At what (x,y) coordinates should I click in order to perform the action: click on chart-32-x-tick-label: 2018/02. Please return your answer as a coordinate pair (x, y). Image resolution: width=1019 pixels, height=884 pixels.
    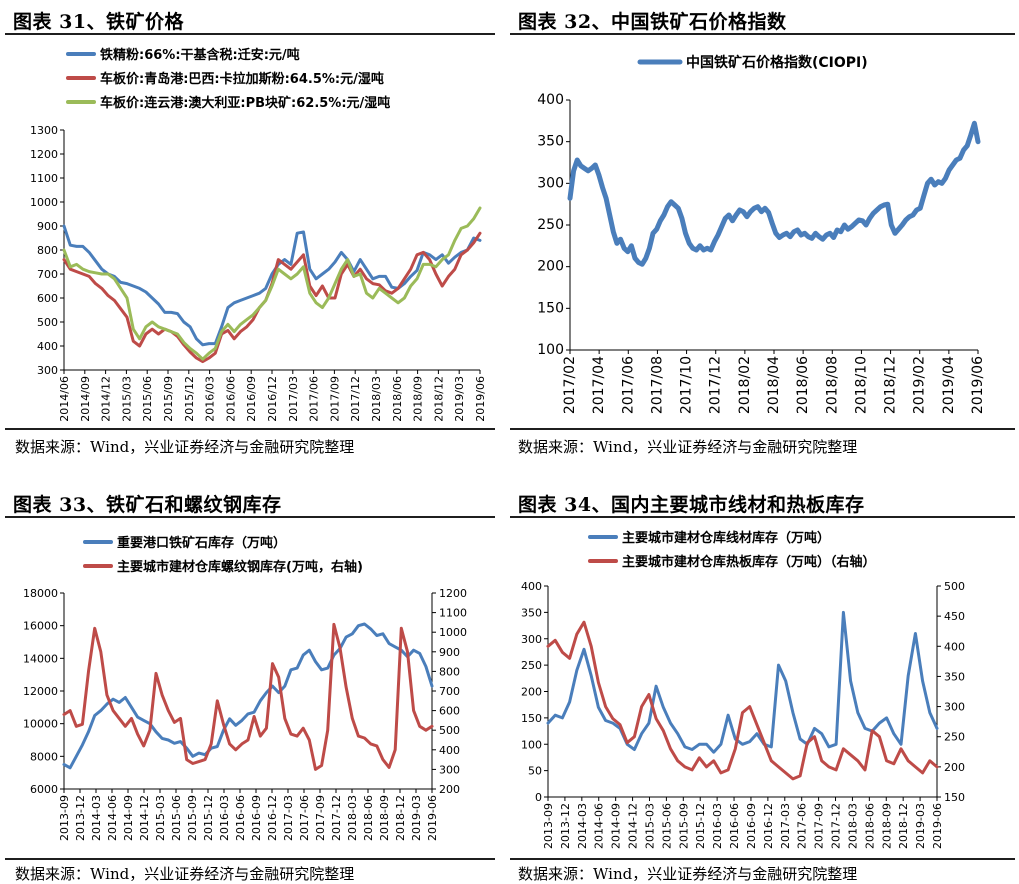
    Looking at the image, I should click on (745, 385).